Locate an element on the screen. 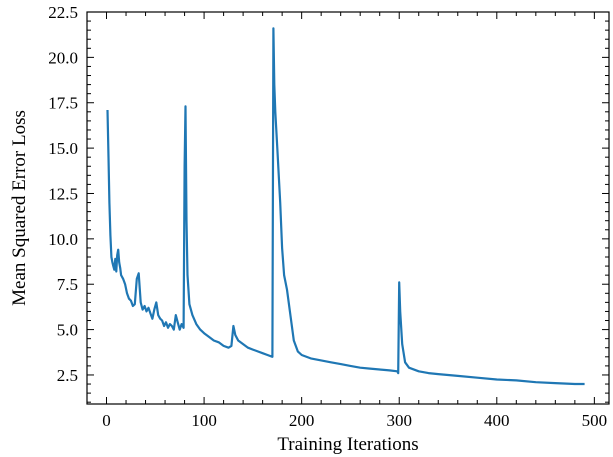 This screenshot has width=613, height=457. y-tick-label: 20.0 is located at coordinates (63, 57).